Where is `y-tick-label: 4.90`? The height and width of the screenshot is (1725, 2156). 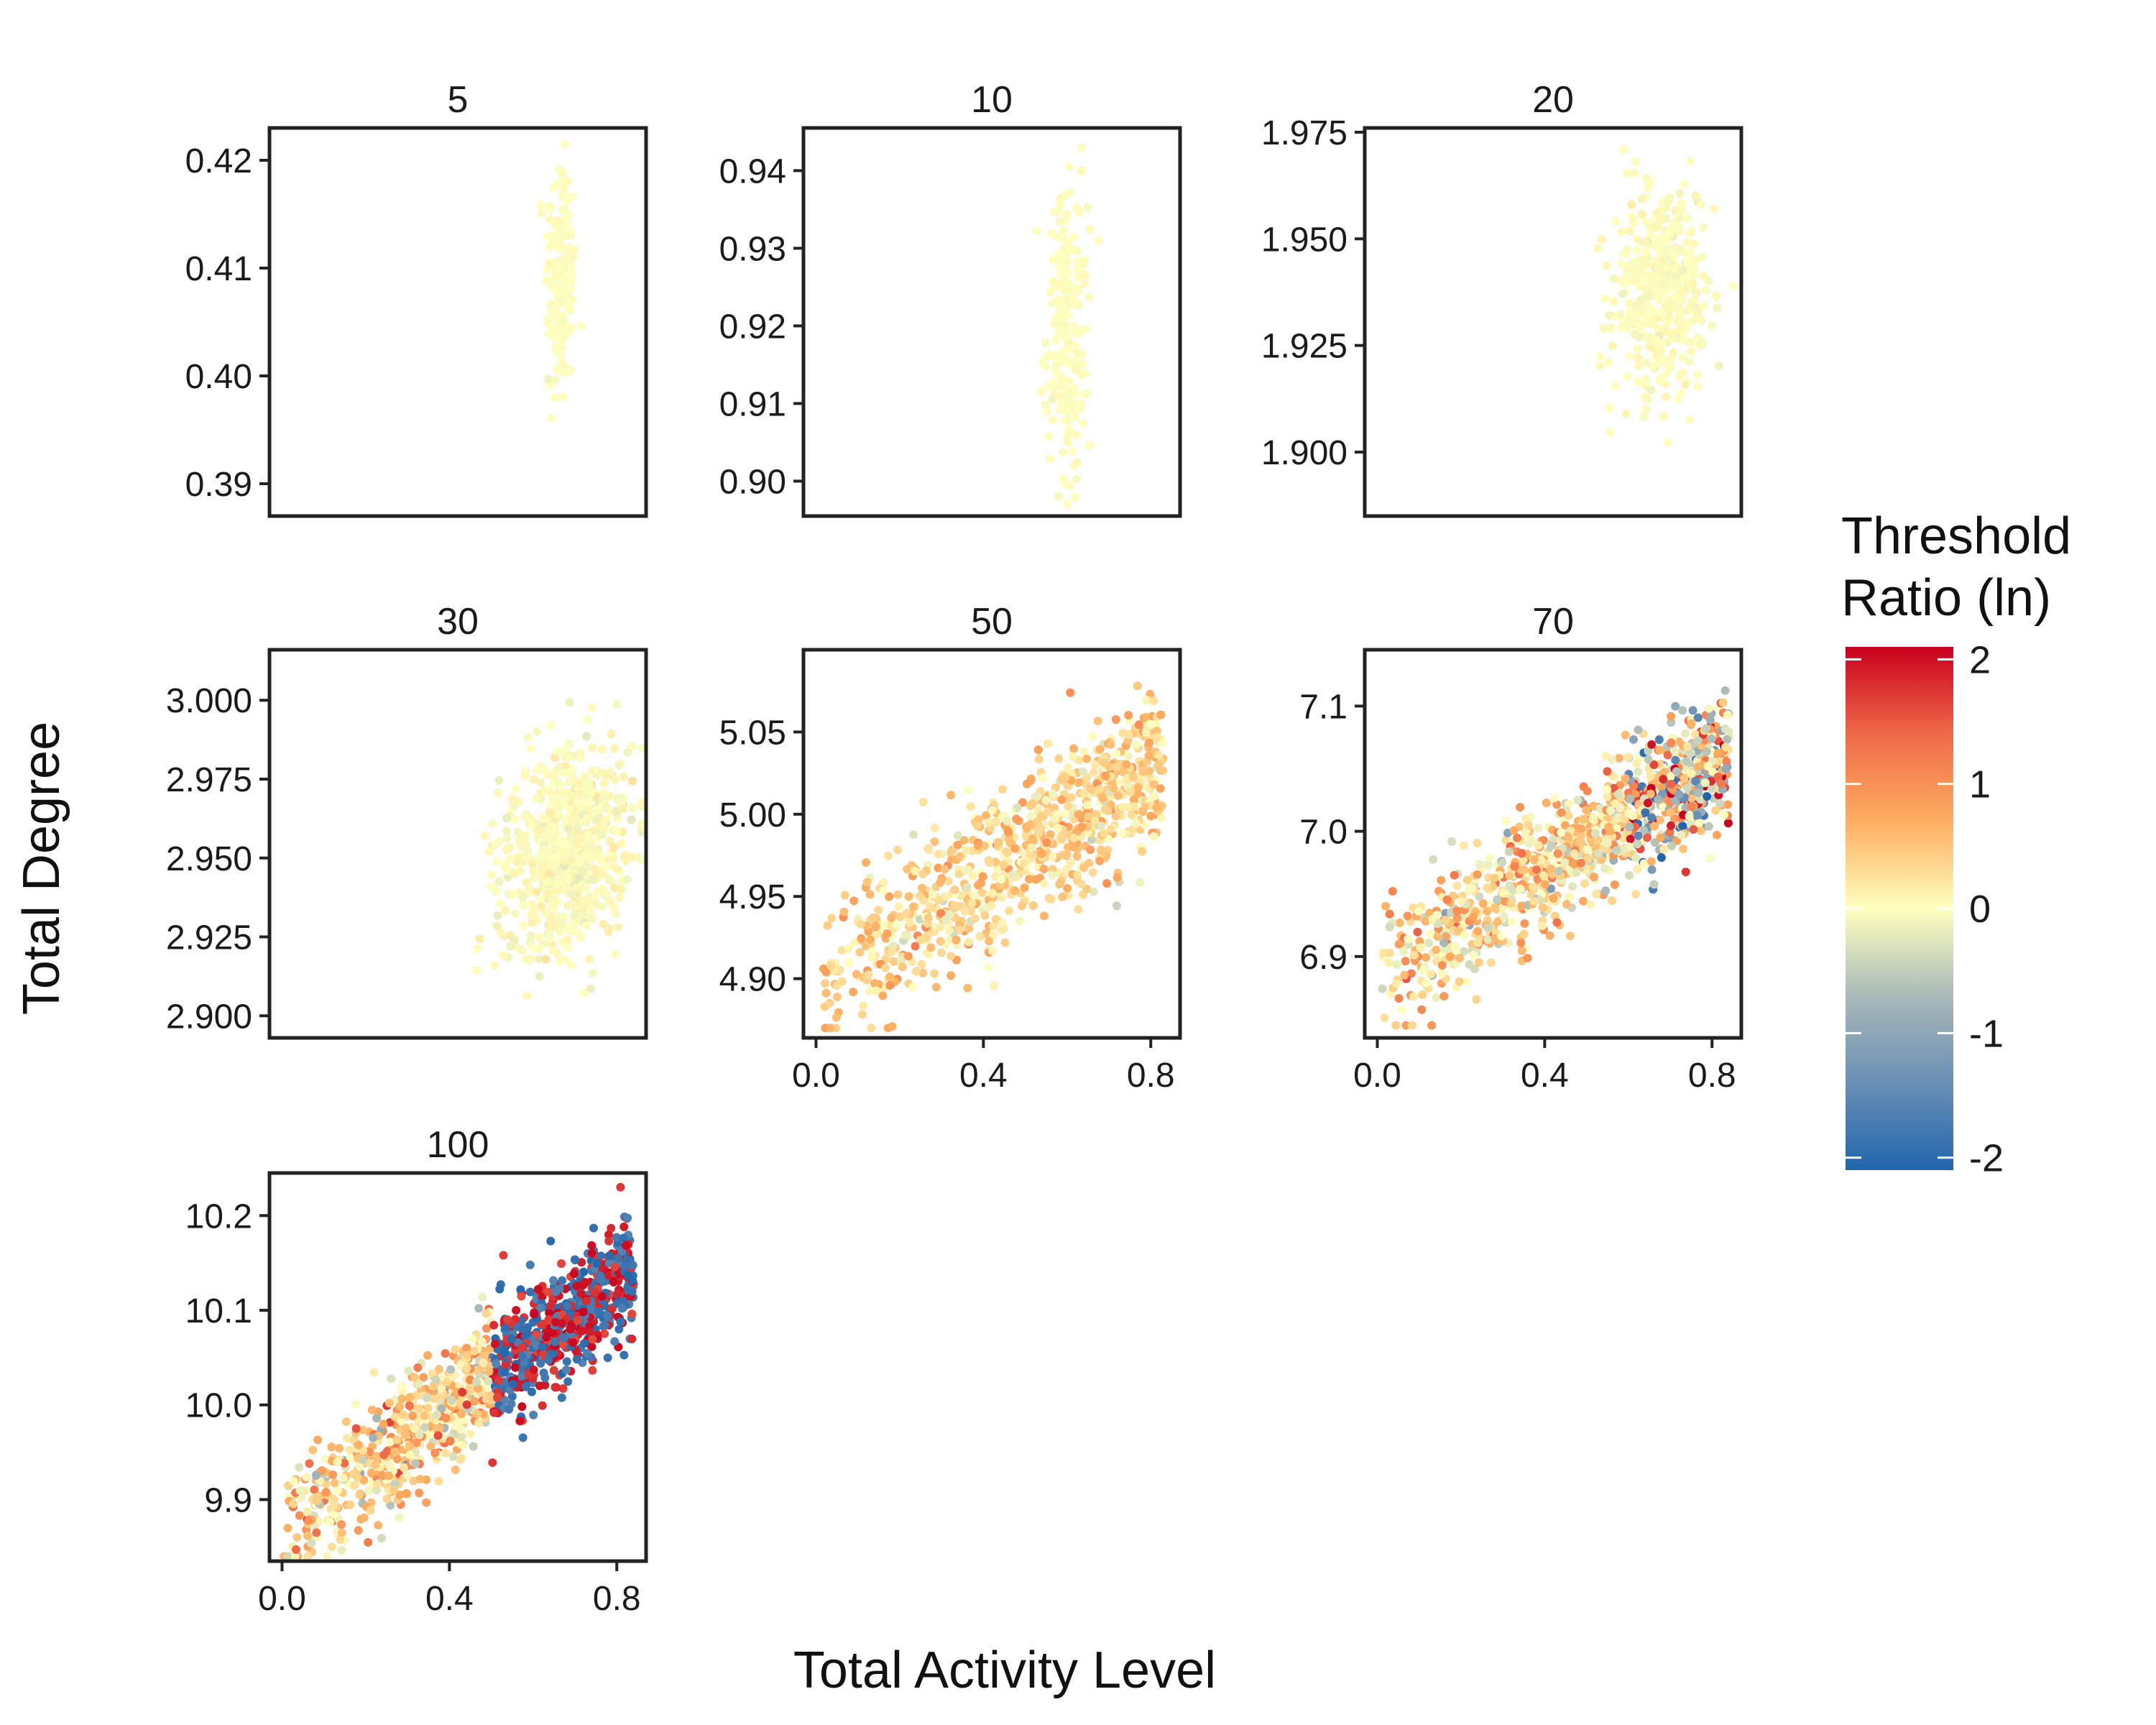
y-tick-label: 4.90 is located at coordinates (752, 980).